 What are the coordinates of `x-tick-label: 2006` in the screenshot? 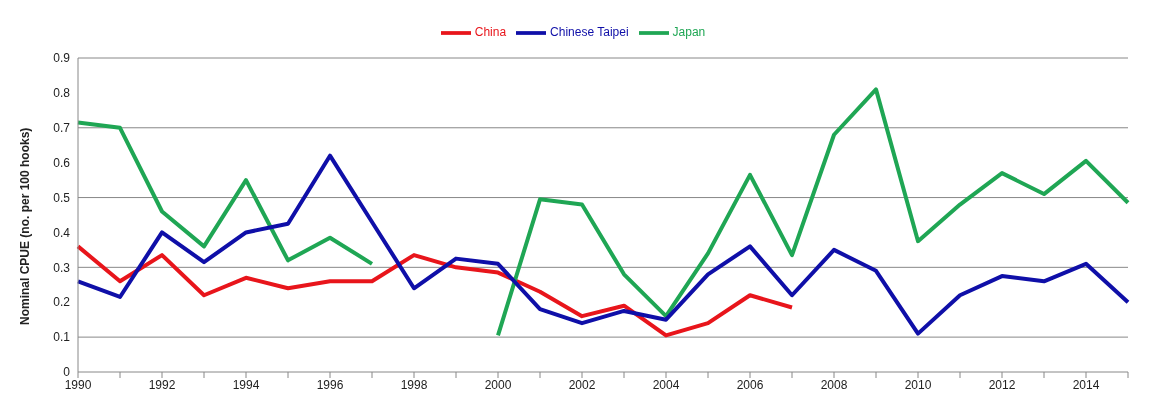 It's located at (750, 384).